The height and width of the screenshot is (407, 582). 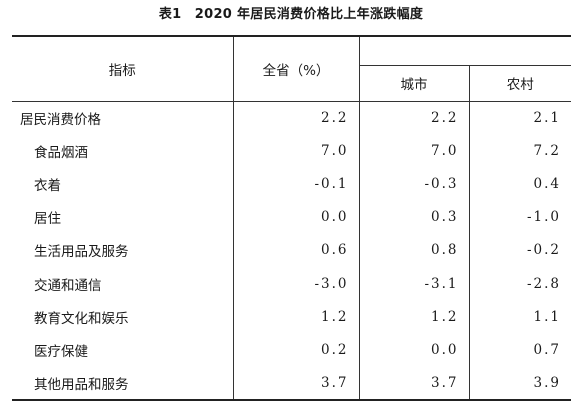 What do you see at coordinates (123, 283) in the screenshot?
I see `row-name: 交通和通信` at bounding box center [123, 283].